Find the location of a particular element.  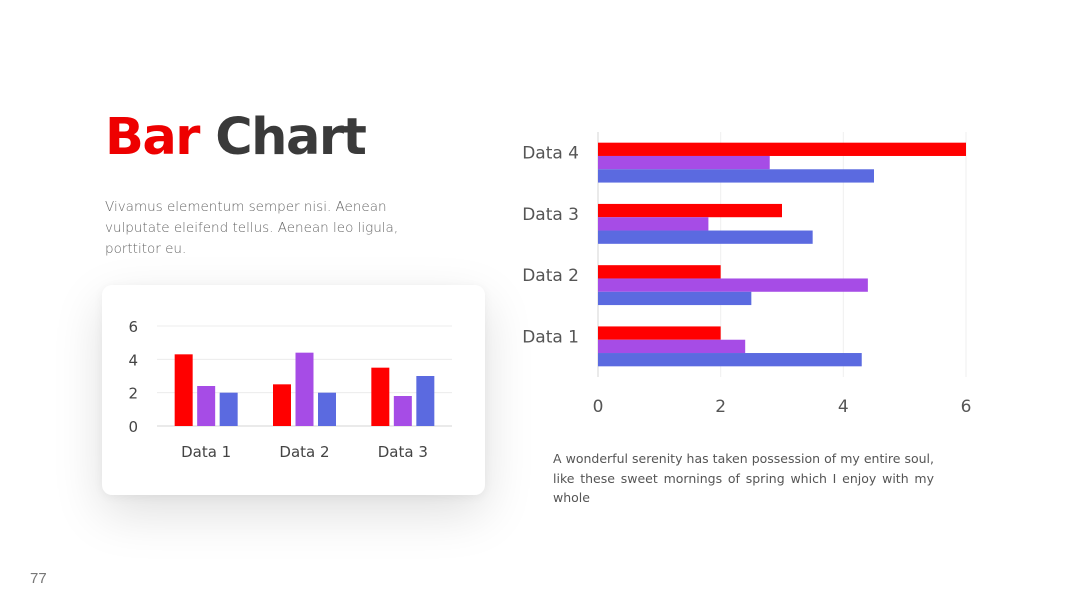

y-tick-label: 4 is located at coordinates (133, 360).